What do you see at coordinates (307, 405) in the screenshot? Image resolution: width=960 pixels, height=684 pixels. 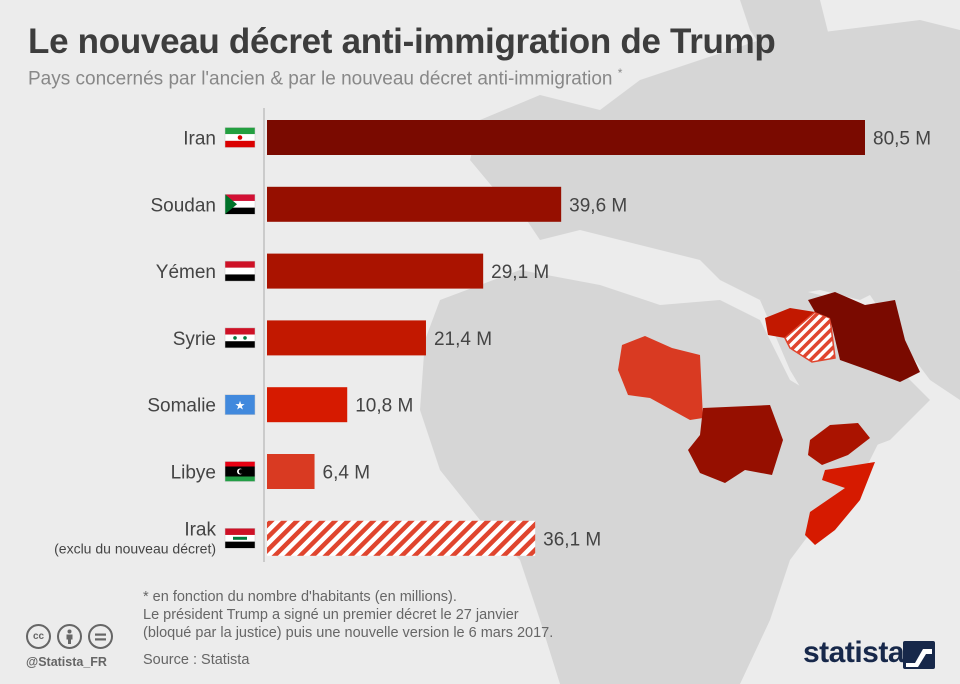 I see `bar-somalie` at bounding box center [307, 405].